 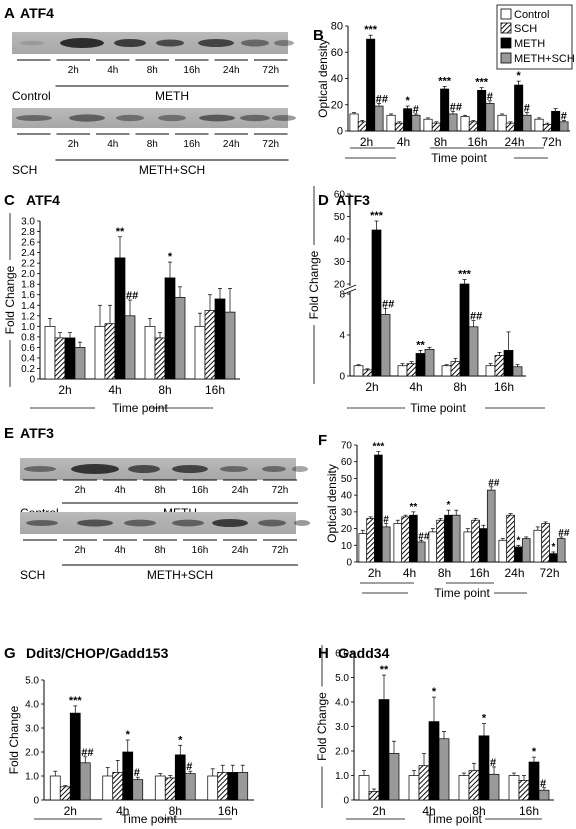 I want to click on bar-meth-72h, so click(x=553, y=558).